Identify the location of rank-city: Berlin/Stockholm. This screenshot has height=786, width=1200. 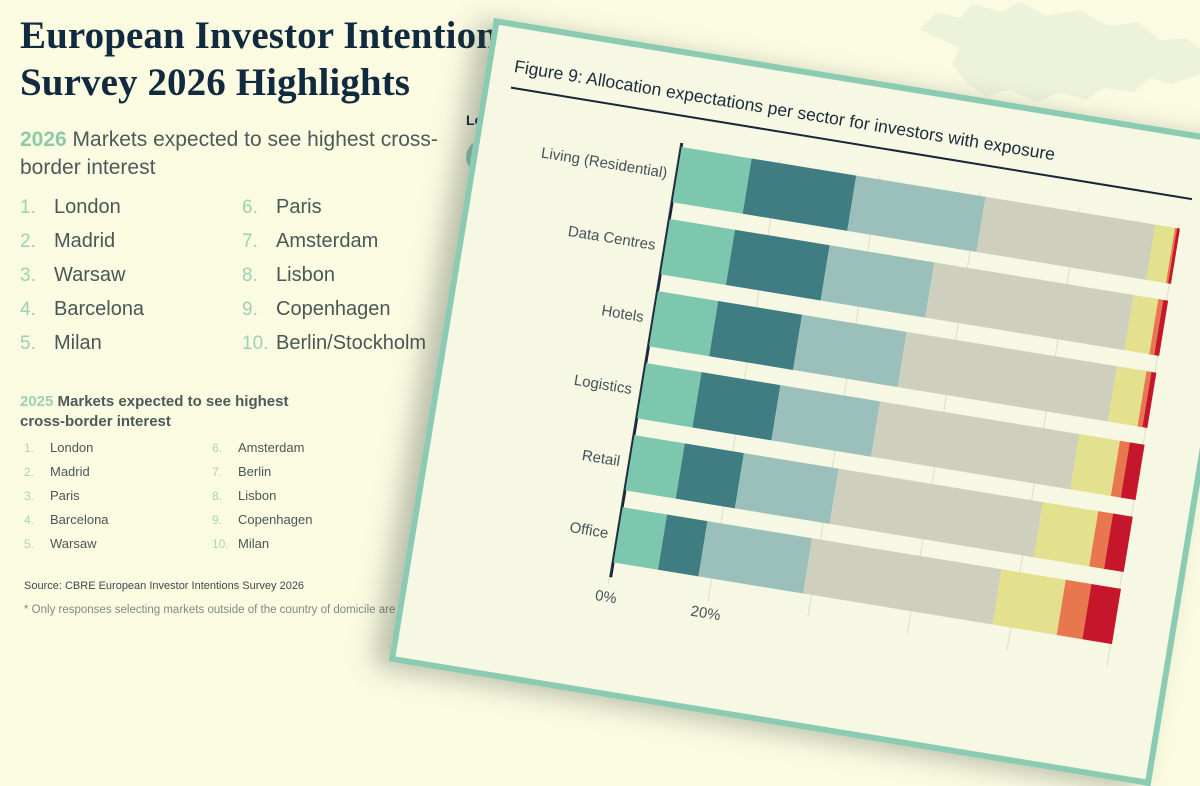
(351, 343).